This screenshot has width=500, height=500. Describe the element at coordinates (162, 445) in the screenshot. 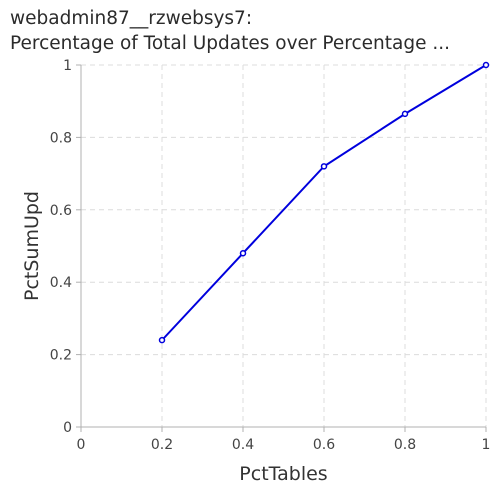

I see `x-tick-label: 0.2` at that location.